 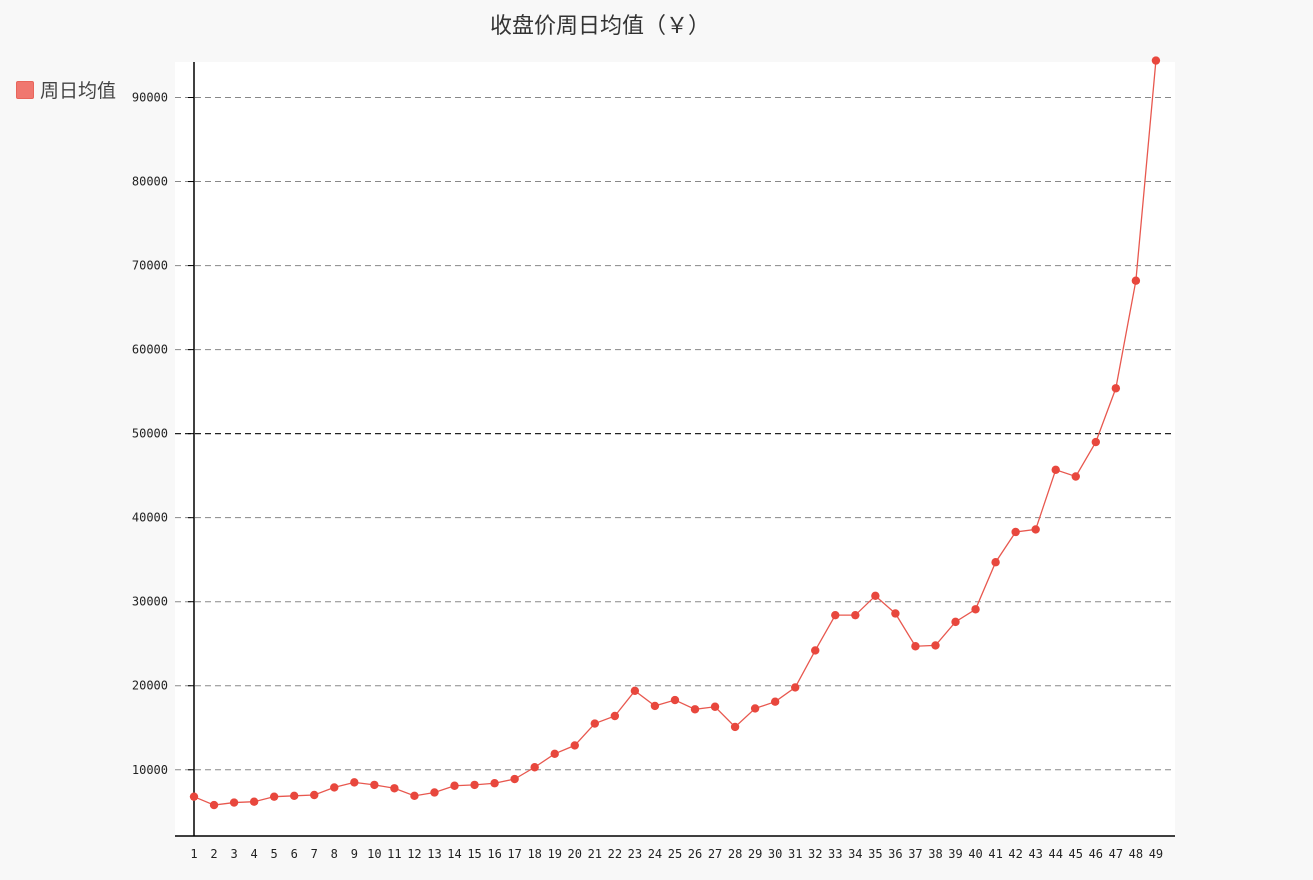 What do you see at coordinates (855, 854) in the screenshot?
I see `x-tick-label: 34` at bounding box center [855, 854].